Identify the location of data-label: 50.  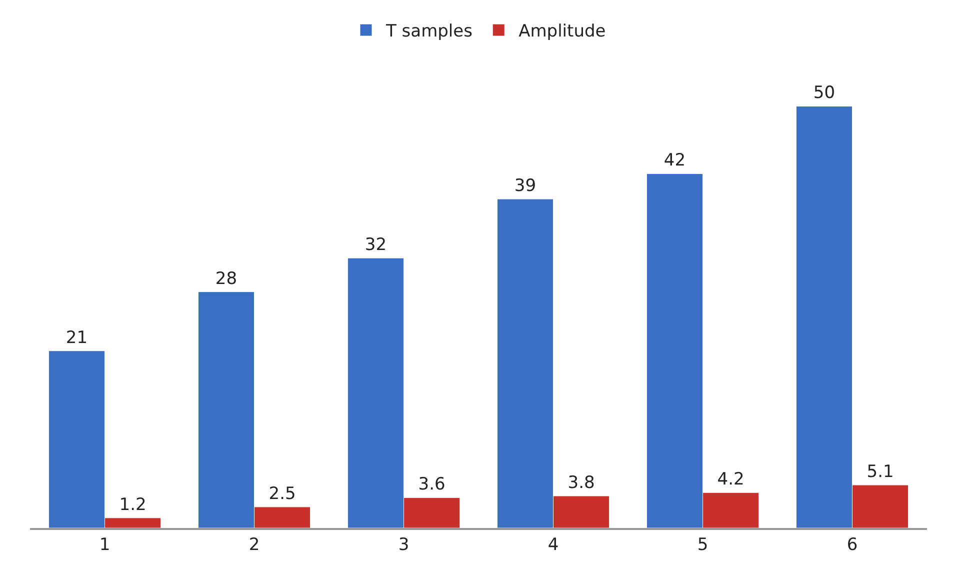
(824, 93).